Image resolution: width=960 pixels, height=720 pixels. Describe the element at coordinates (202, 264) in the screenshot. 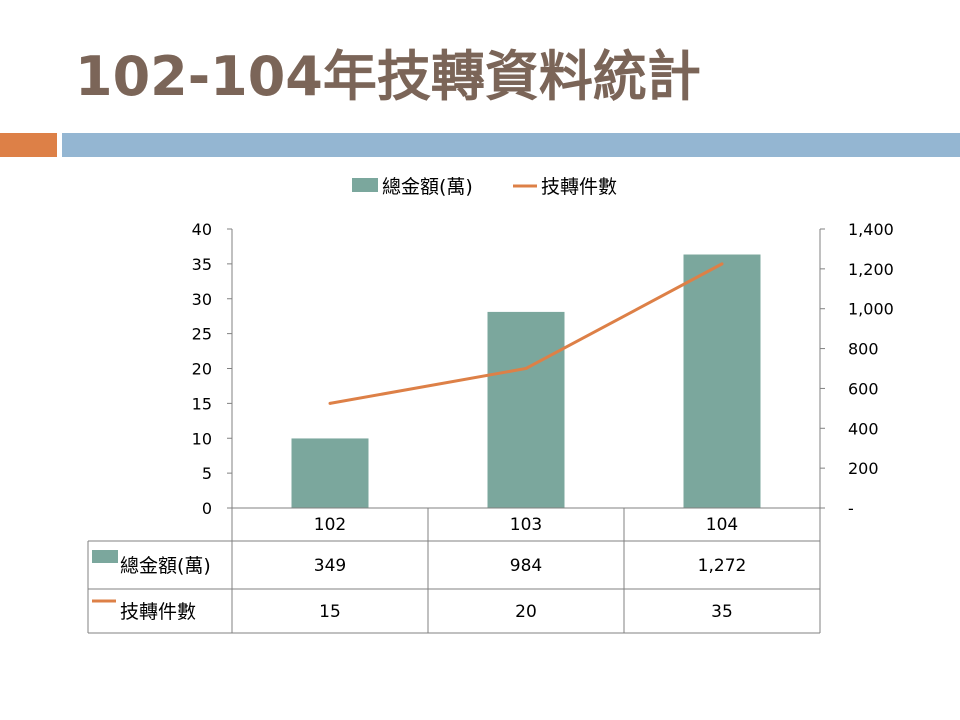

I see `left-tick-label: 35` at that location.